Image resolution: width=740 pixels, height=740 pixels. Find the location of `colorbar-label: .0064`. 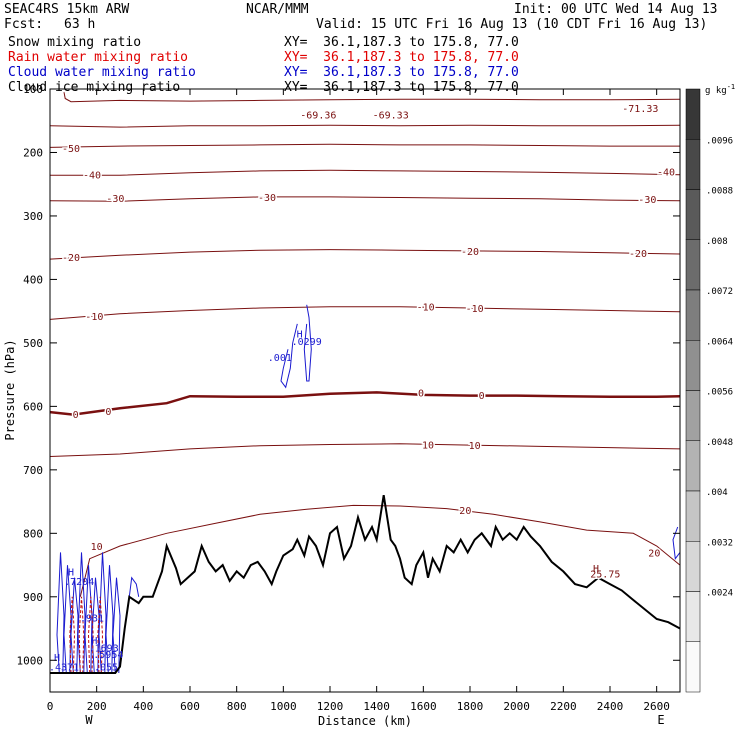

colorbar-label: .0064 is located at coordinates (719, 342).